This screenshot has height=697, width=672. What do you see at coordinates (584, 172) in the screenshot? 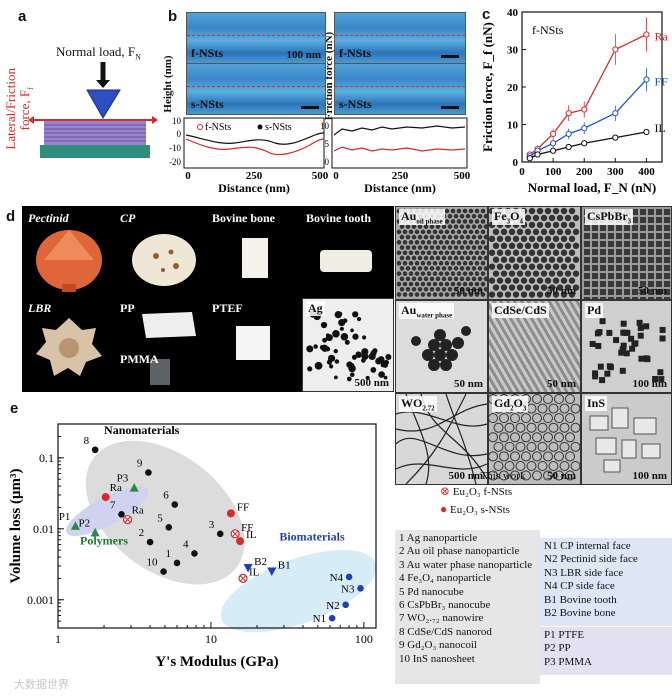
I see `x-tick-label: 200` at bounding box center [584, 172].